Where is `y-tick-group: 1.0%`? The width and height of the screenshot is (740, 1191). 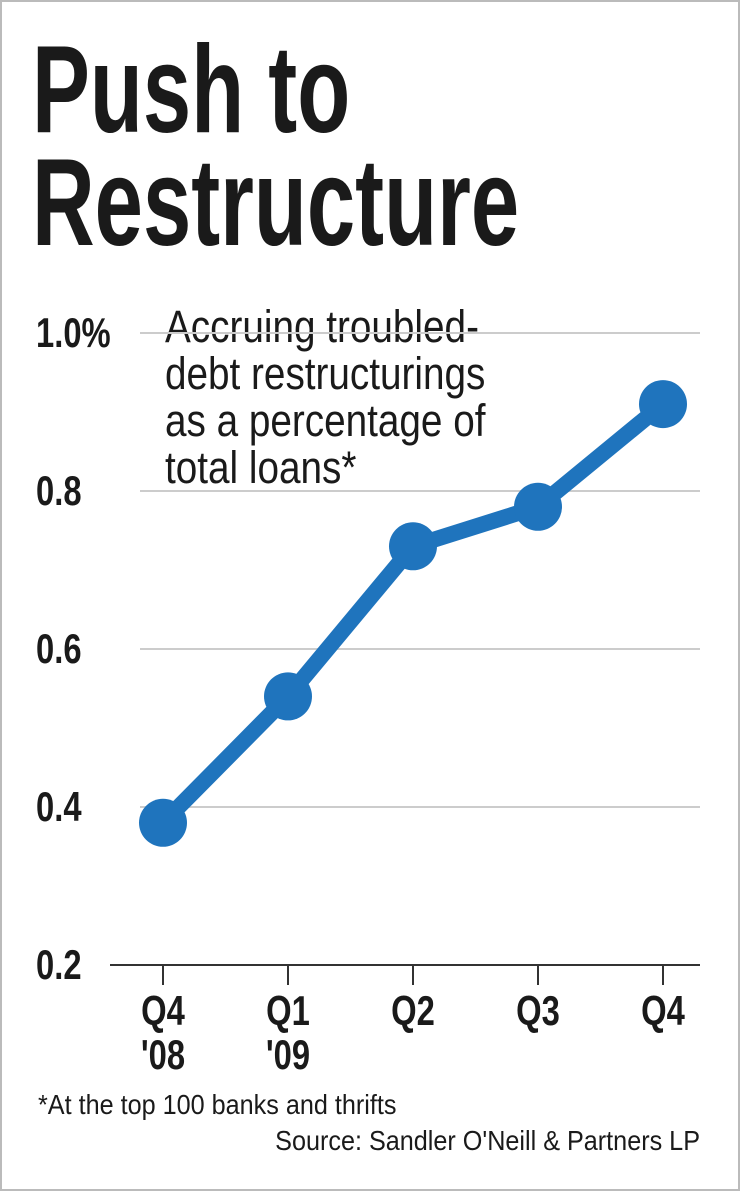 y-tick-group: 1.0% is located at coordinates (73, 332).